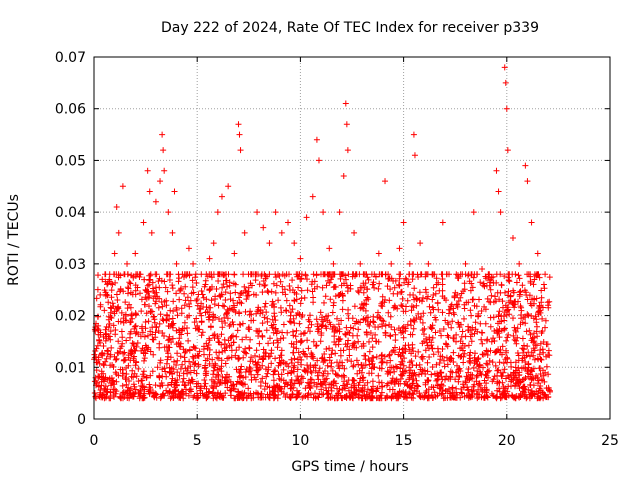 The width and height of the screenshot is (640, 480). I want to click on y-tick-label: 0.06, so click(70, 110).